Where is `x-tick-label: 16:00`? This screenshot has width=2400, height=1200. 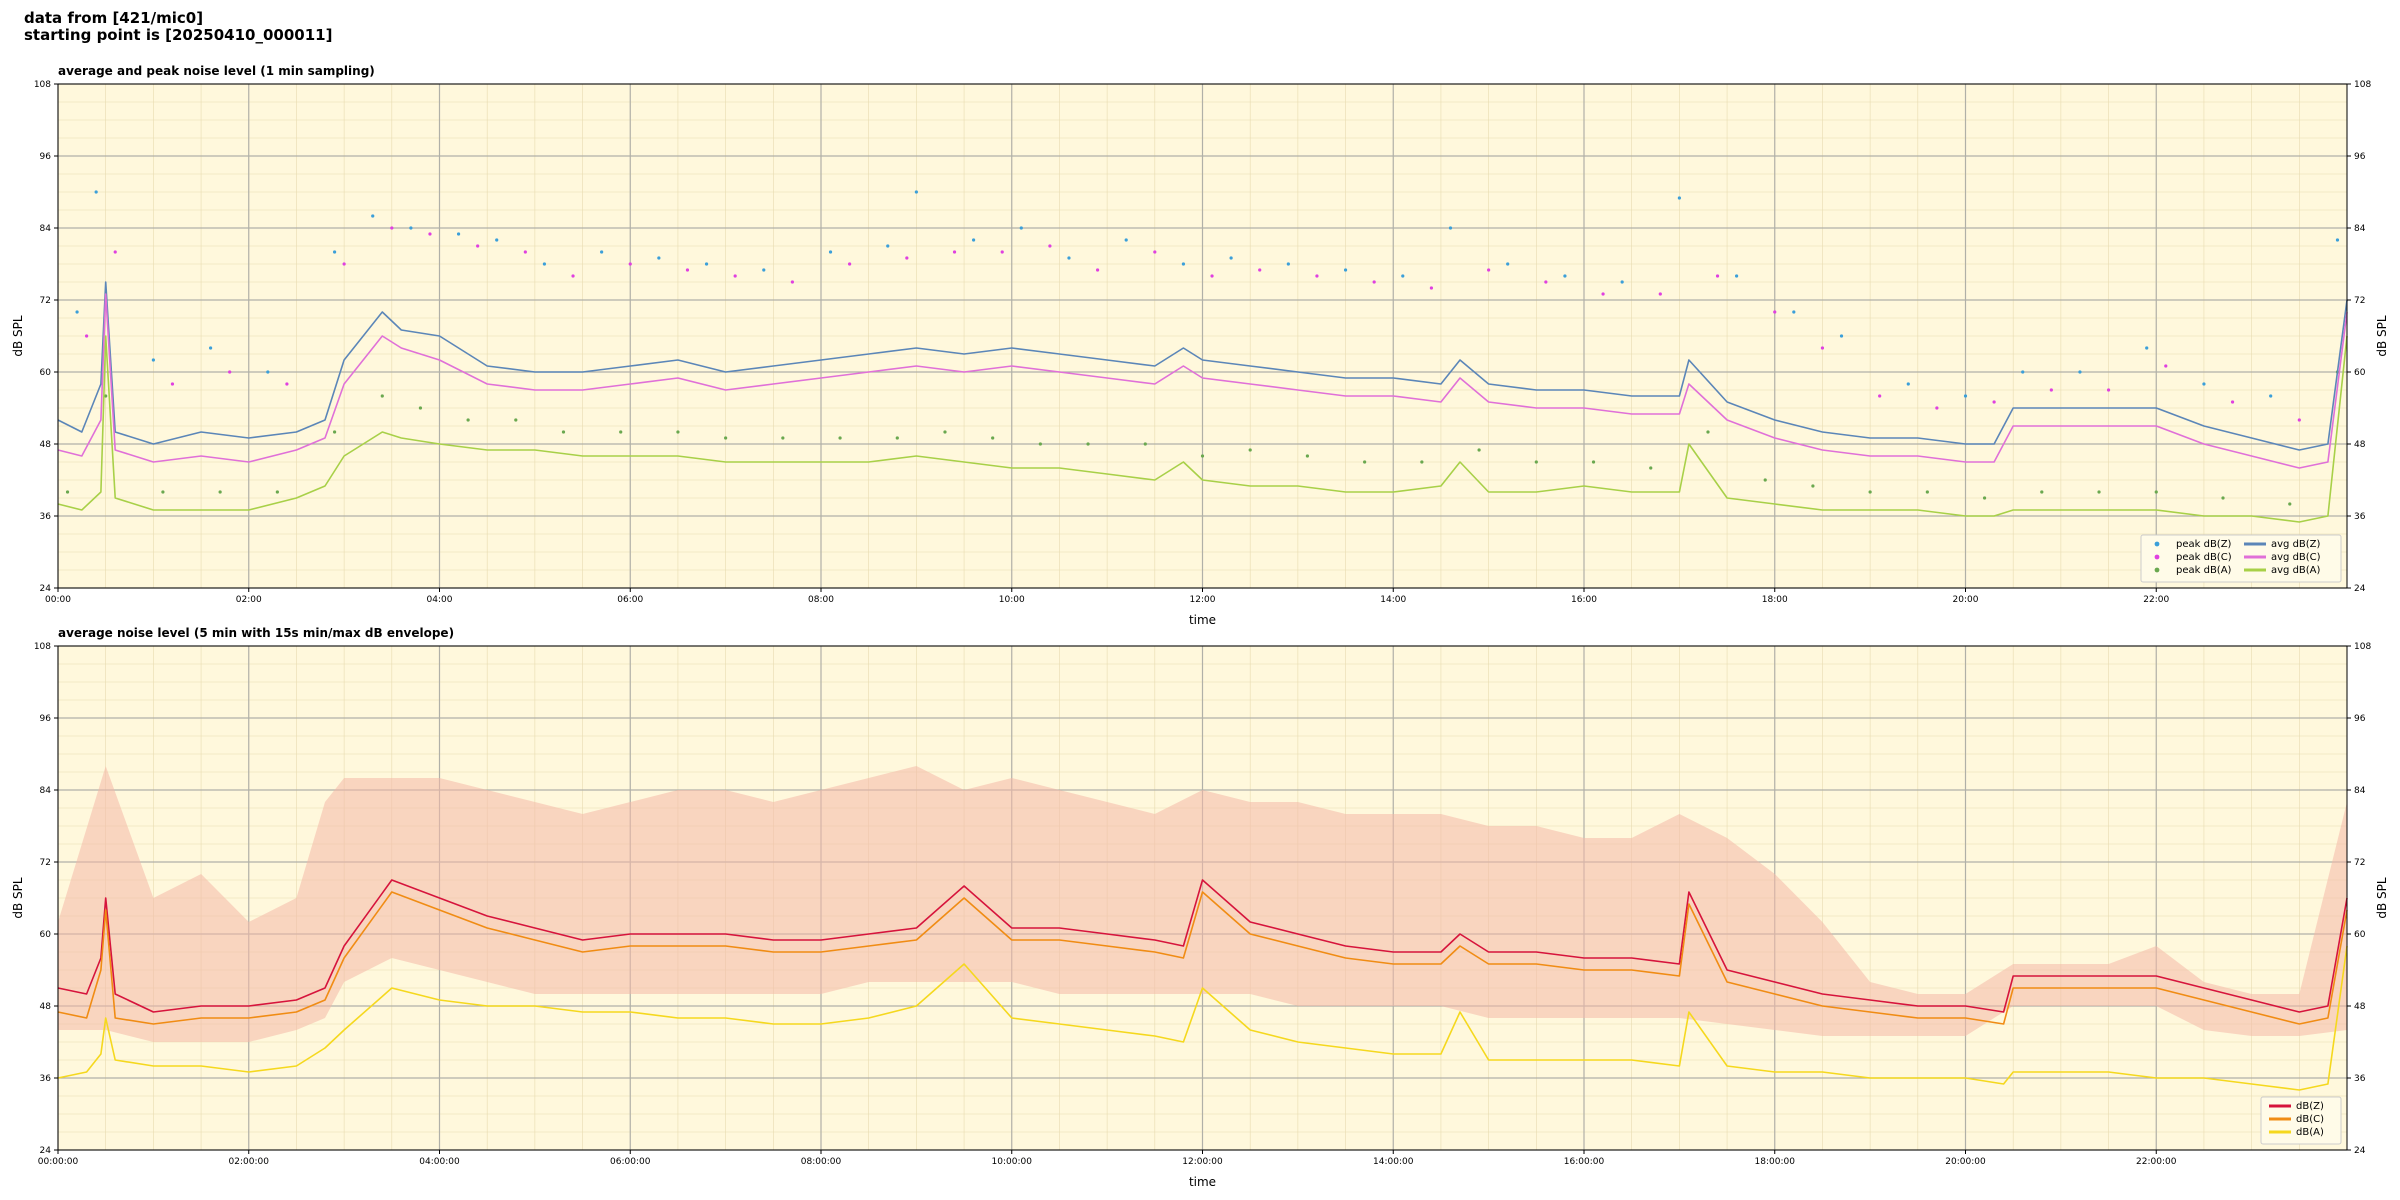
x-tick-label: 16:00 is located at coordinates (1584, 600).